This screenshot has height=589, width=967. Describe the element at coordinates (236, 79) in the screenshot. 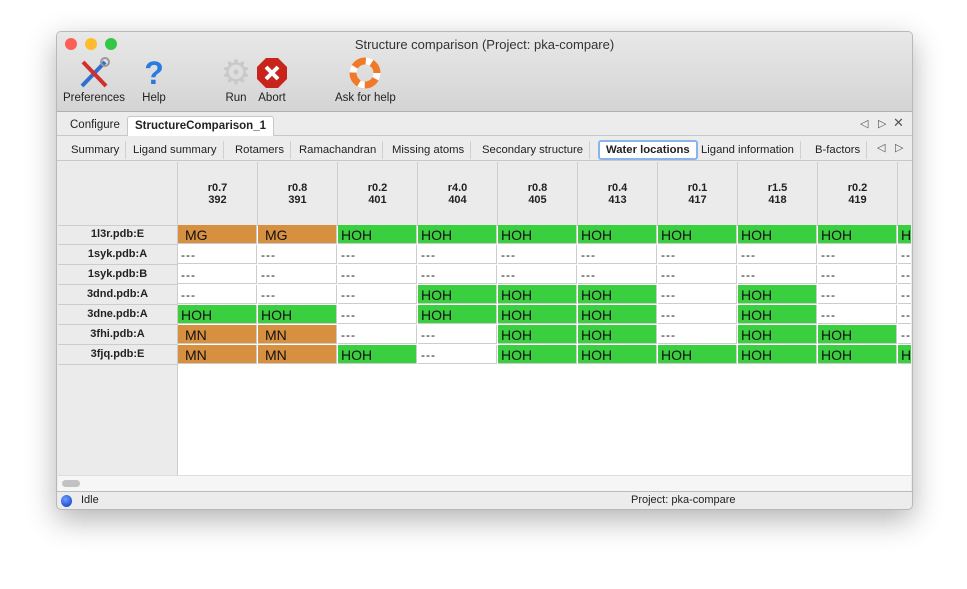

I see `run-button: ⚙ Run` at that location.